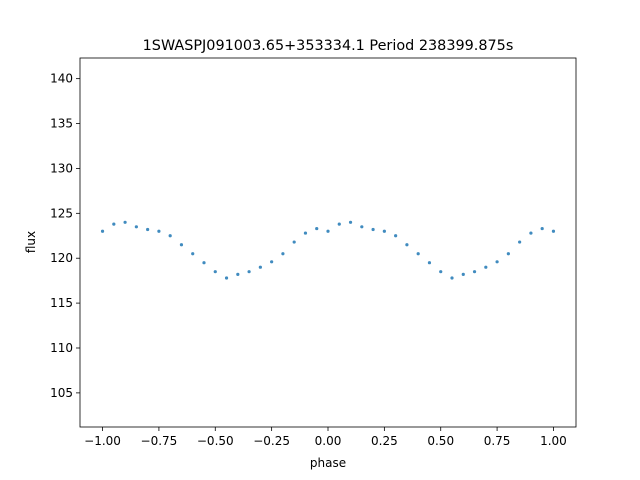 The width and height of the screenshot is (640, 480). I want to click on x-tick-label: −0.50, so click(215, 441).